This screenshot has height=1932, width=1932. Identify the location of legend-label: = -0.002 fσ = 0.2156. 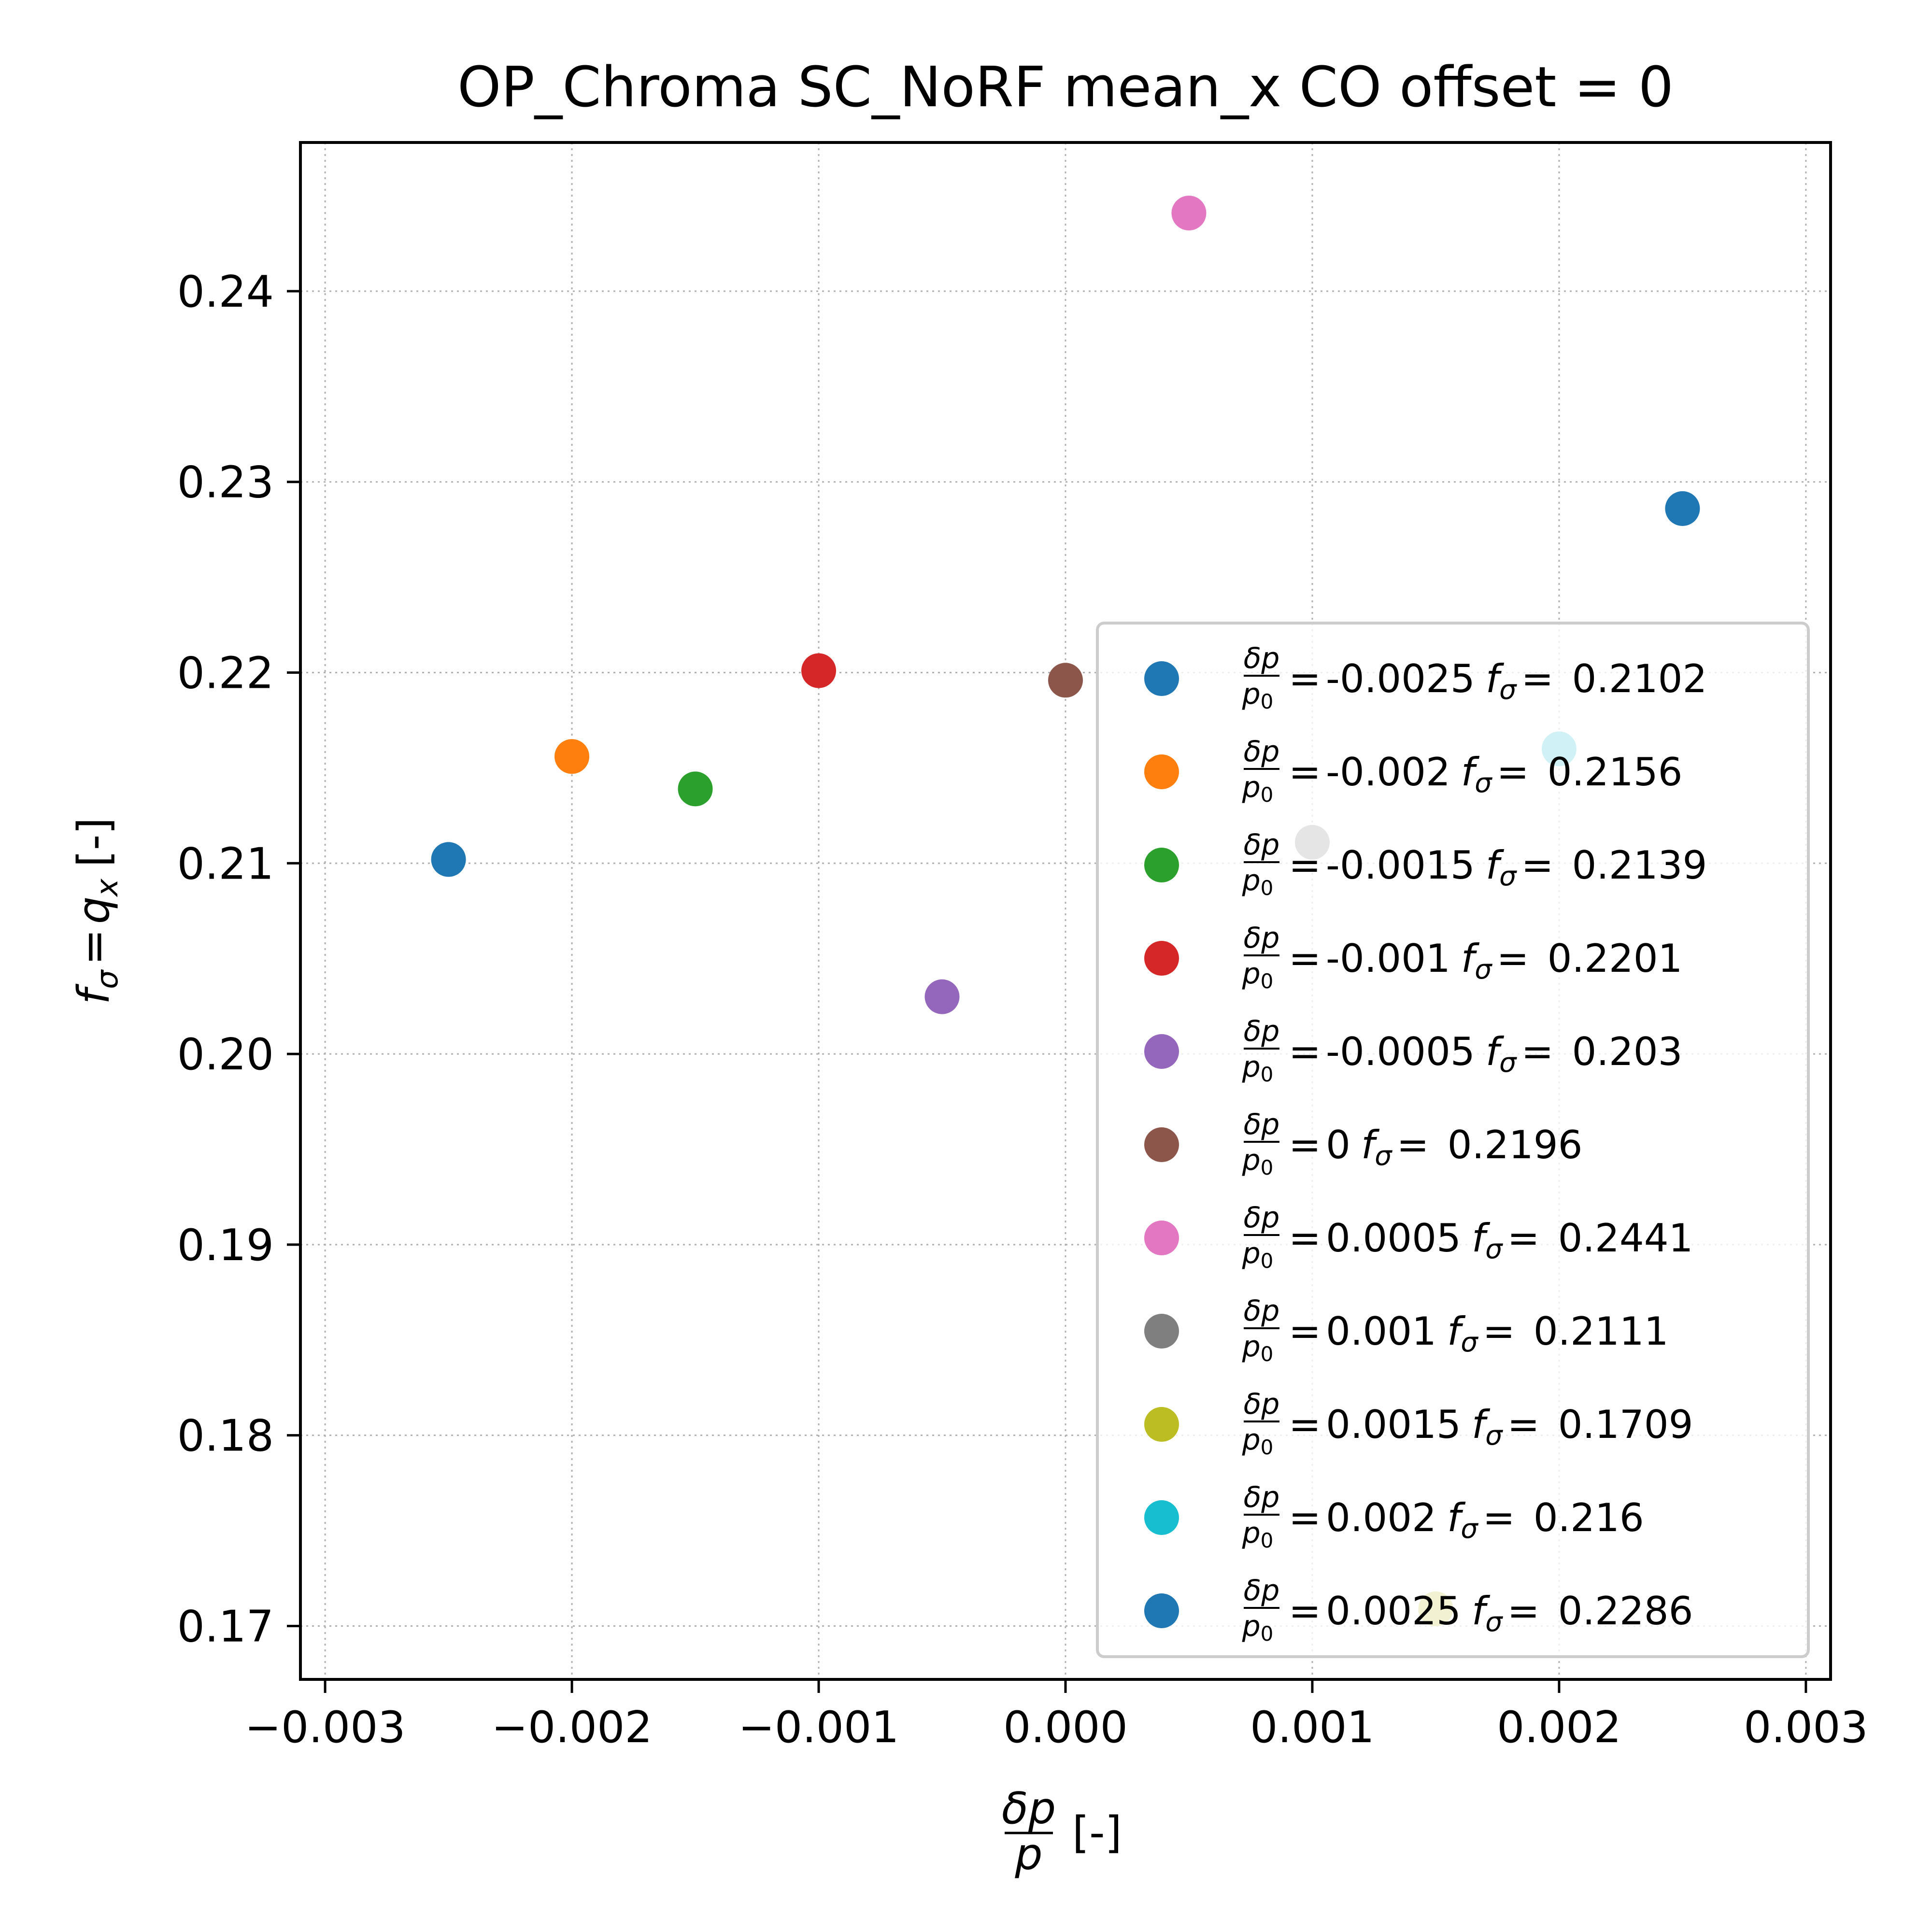
(1486, 774).